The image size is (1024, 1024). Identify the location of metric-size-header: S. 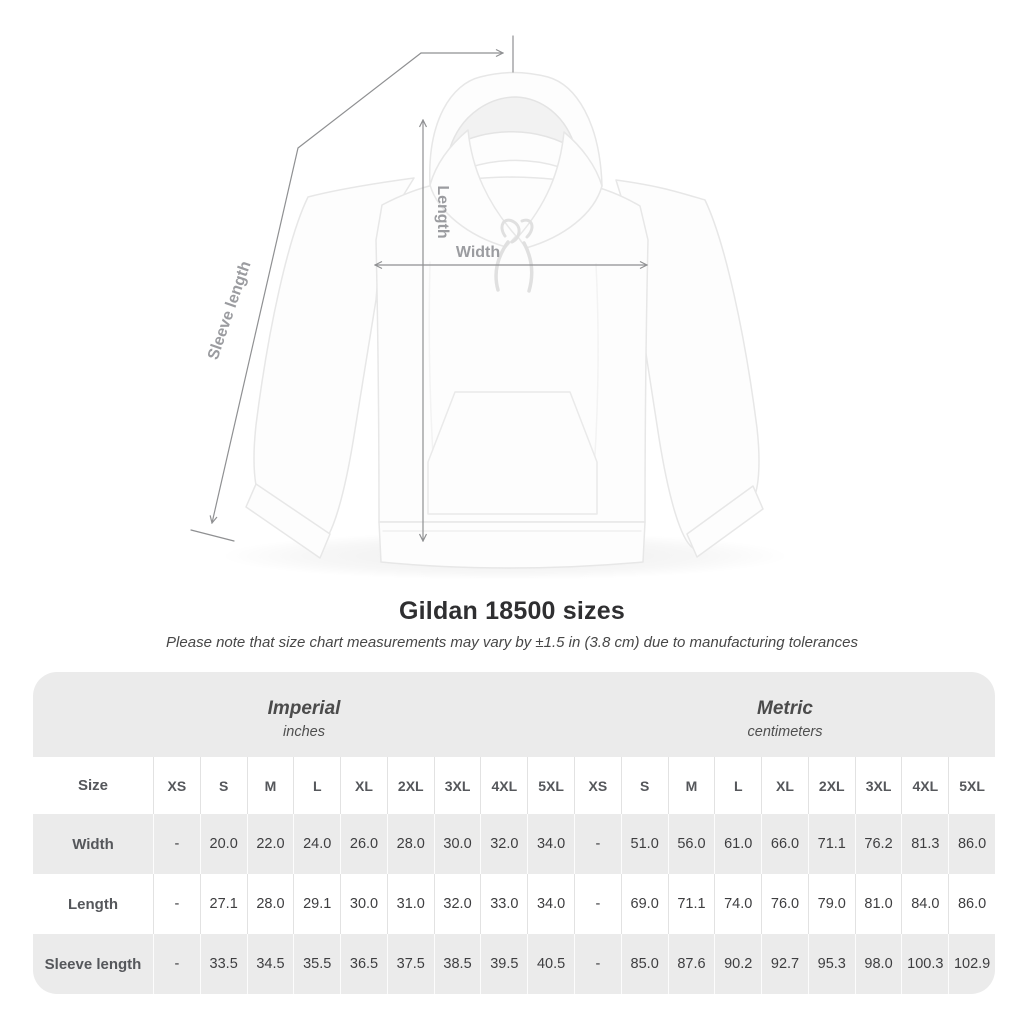
(644, 785).